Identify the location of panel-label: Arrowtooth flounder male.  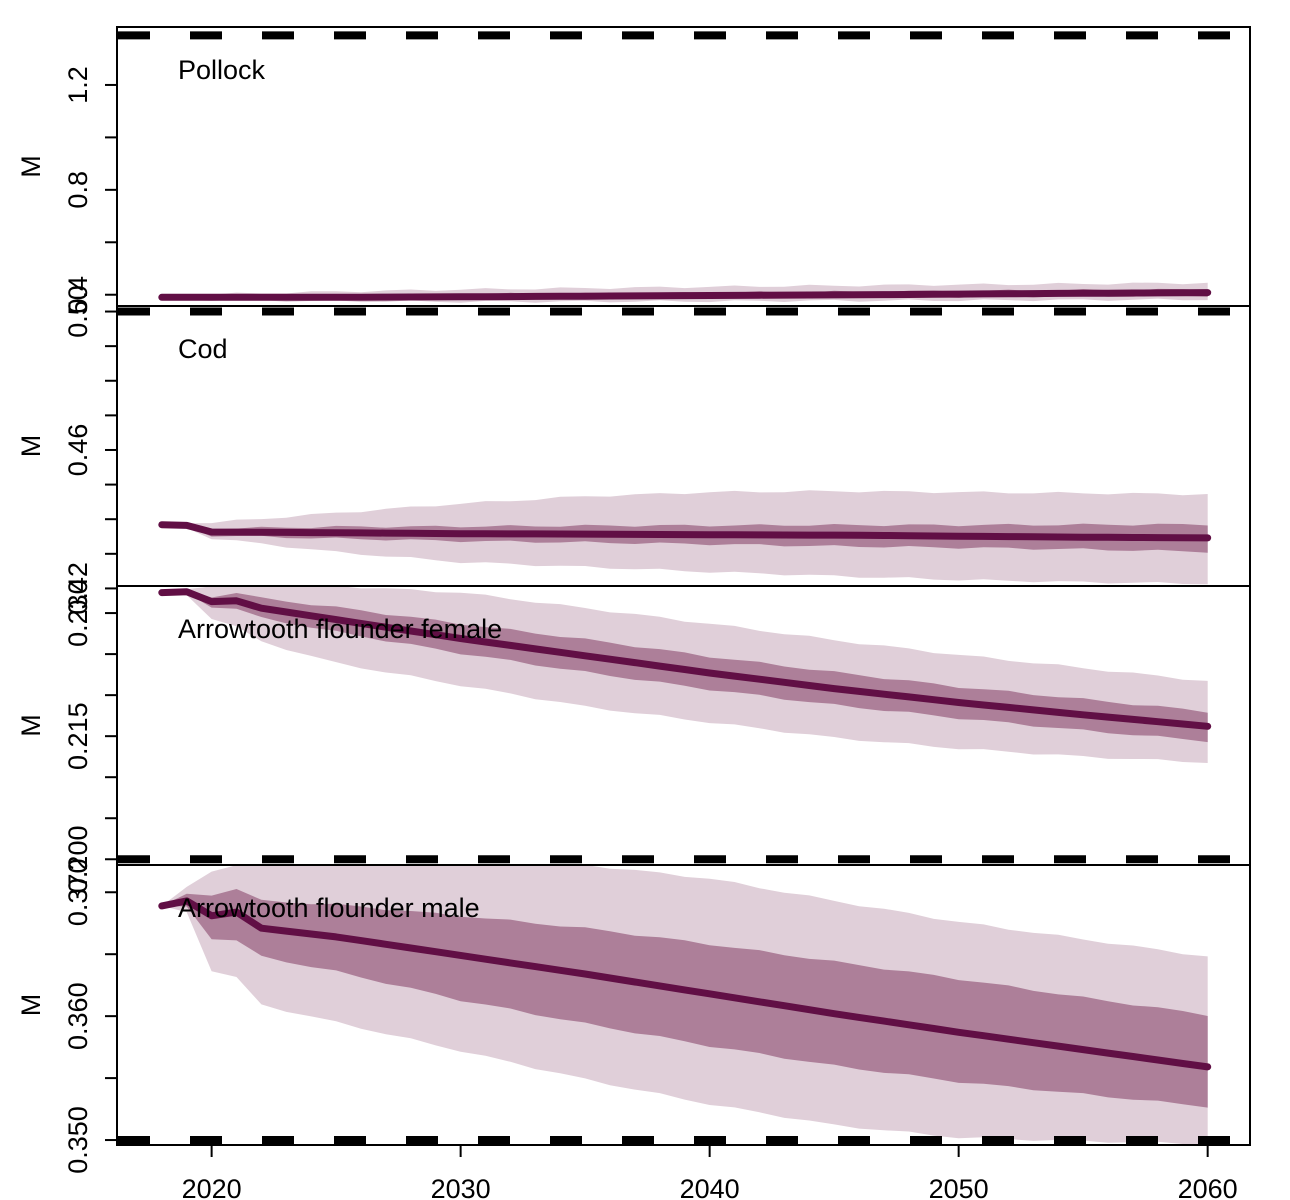
(329, 908).